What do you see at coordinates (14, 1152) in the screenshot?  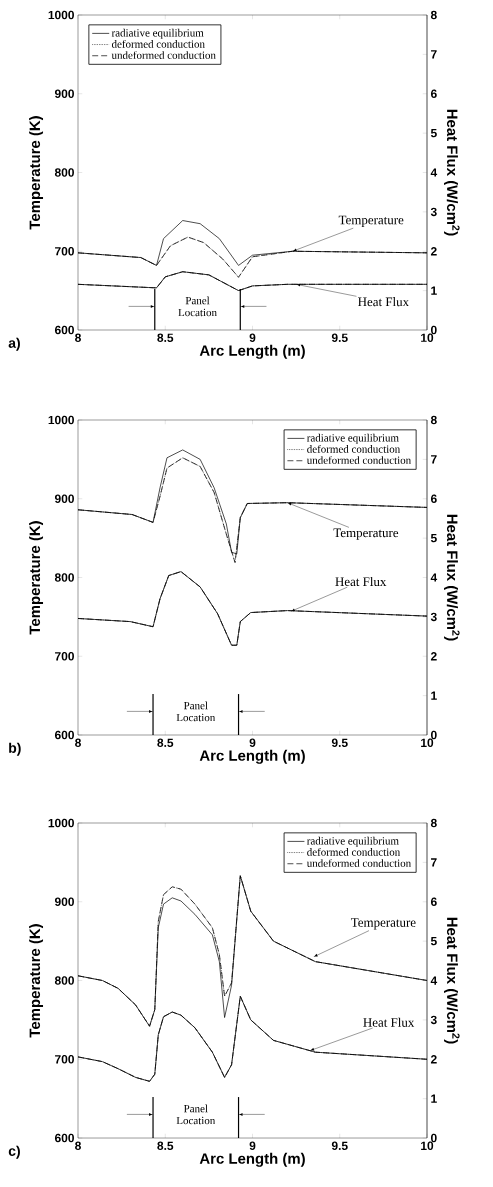 I see `text: c)` at bounding box center [14, 1152].